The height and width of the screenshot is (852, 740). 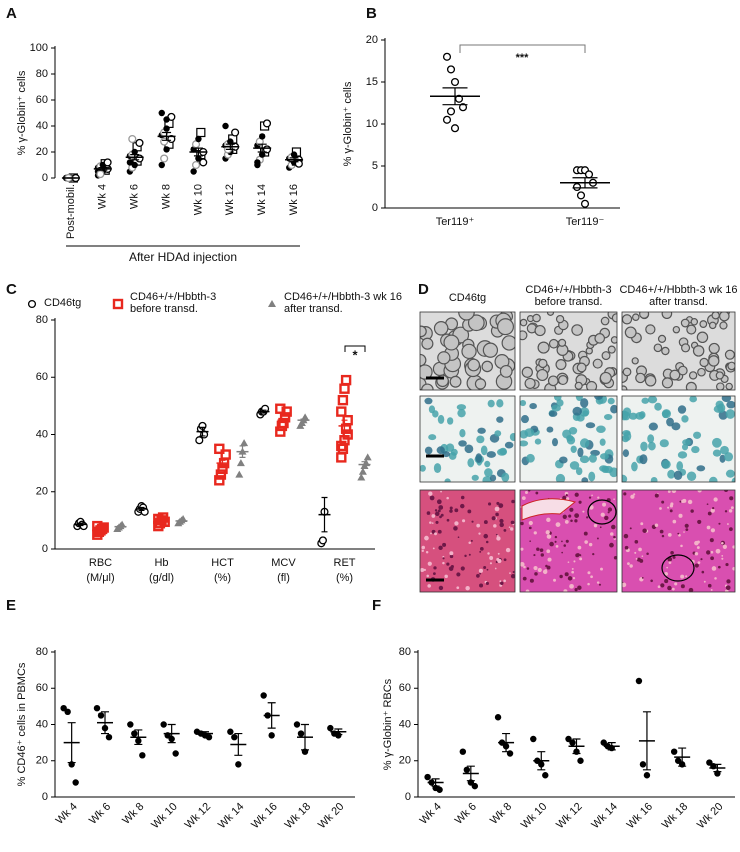 I want to click on annotation: After HDAd injection, so click(x=183, y=257).